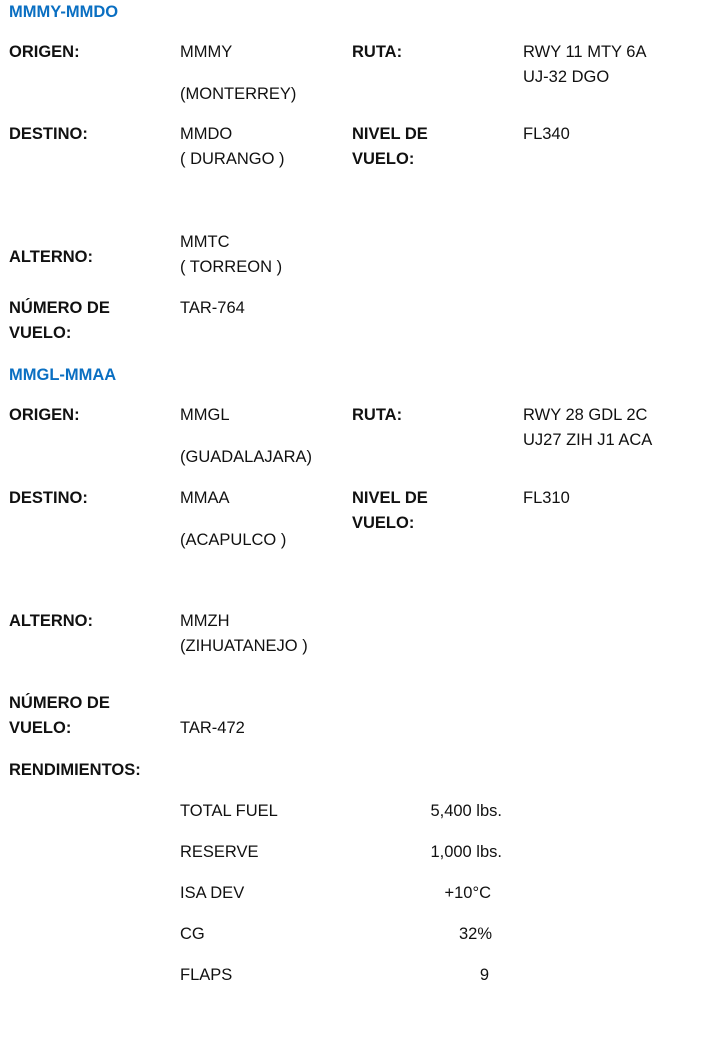 The height and width of the screenshot is (1048, 702). Describe the element at coordinates (212, 728) in the screenshot. I see `numero-value: TAR-472` at that location.